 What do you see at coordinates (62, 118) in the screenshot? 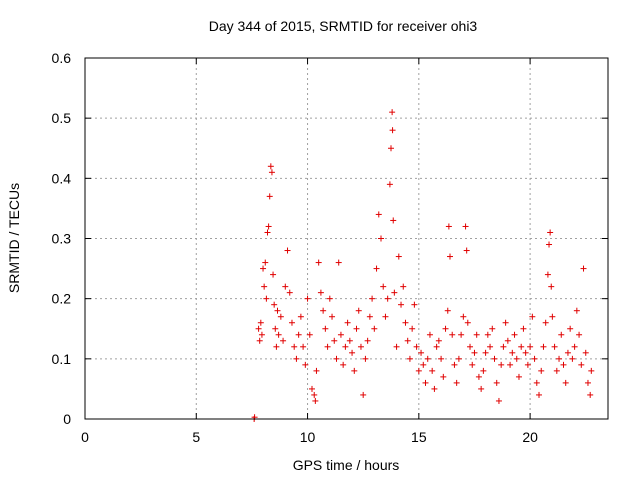
I see `y-tick-label: 0.5` at bounding box center [62, 118].